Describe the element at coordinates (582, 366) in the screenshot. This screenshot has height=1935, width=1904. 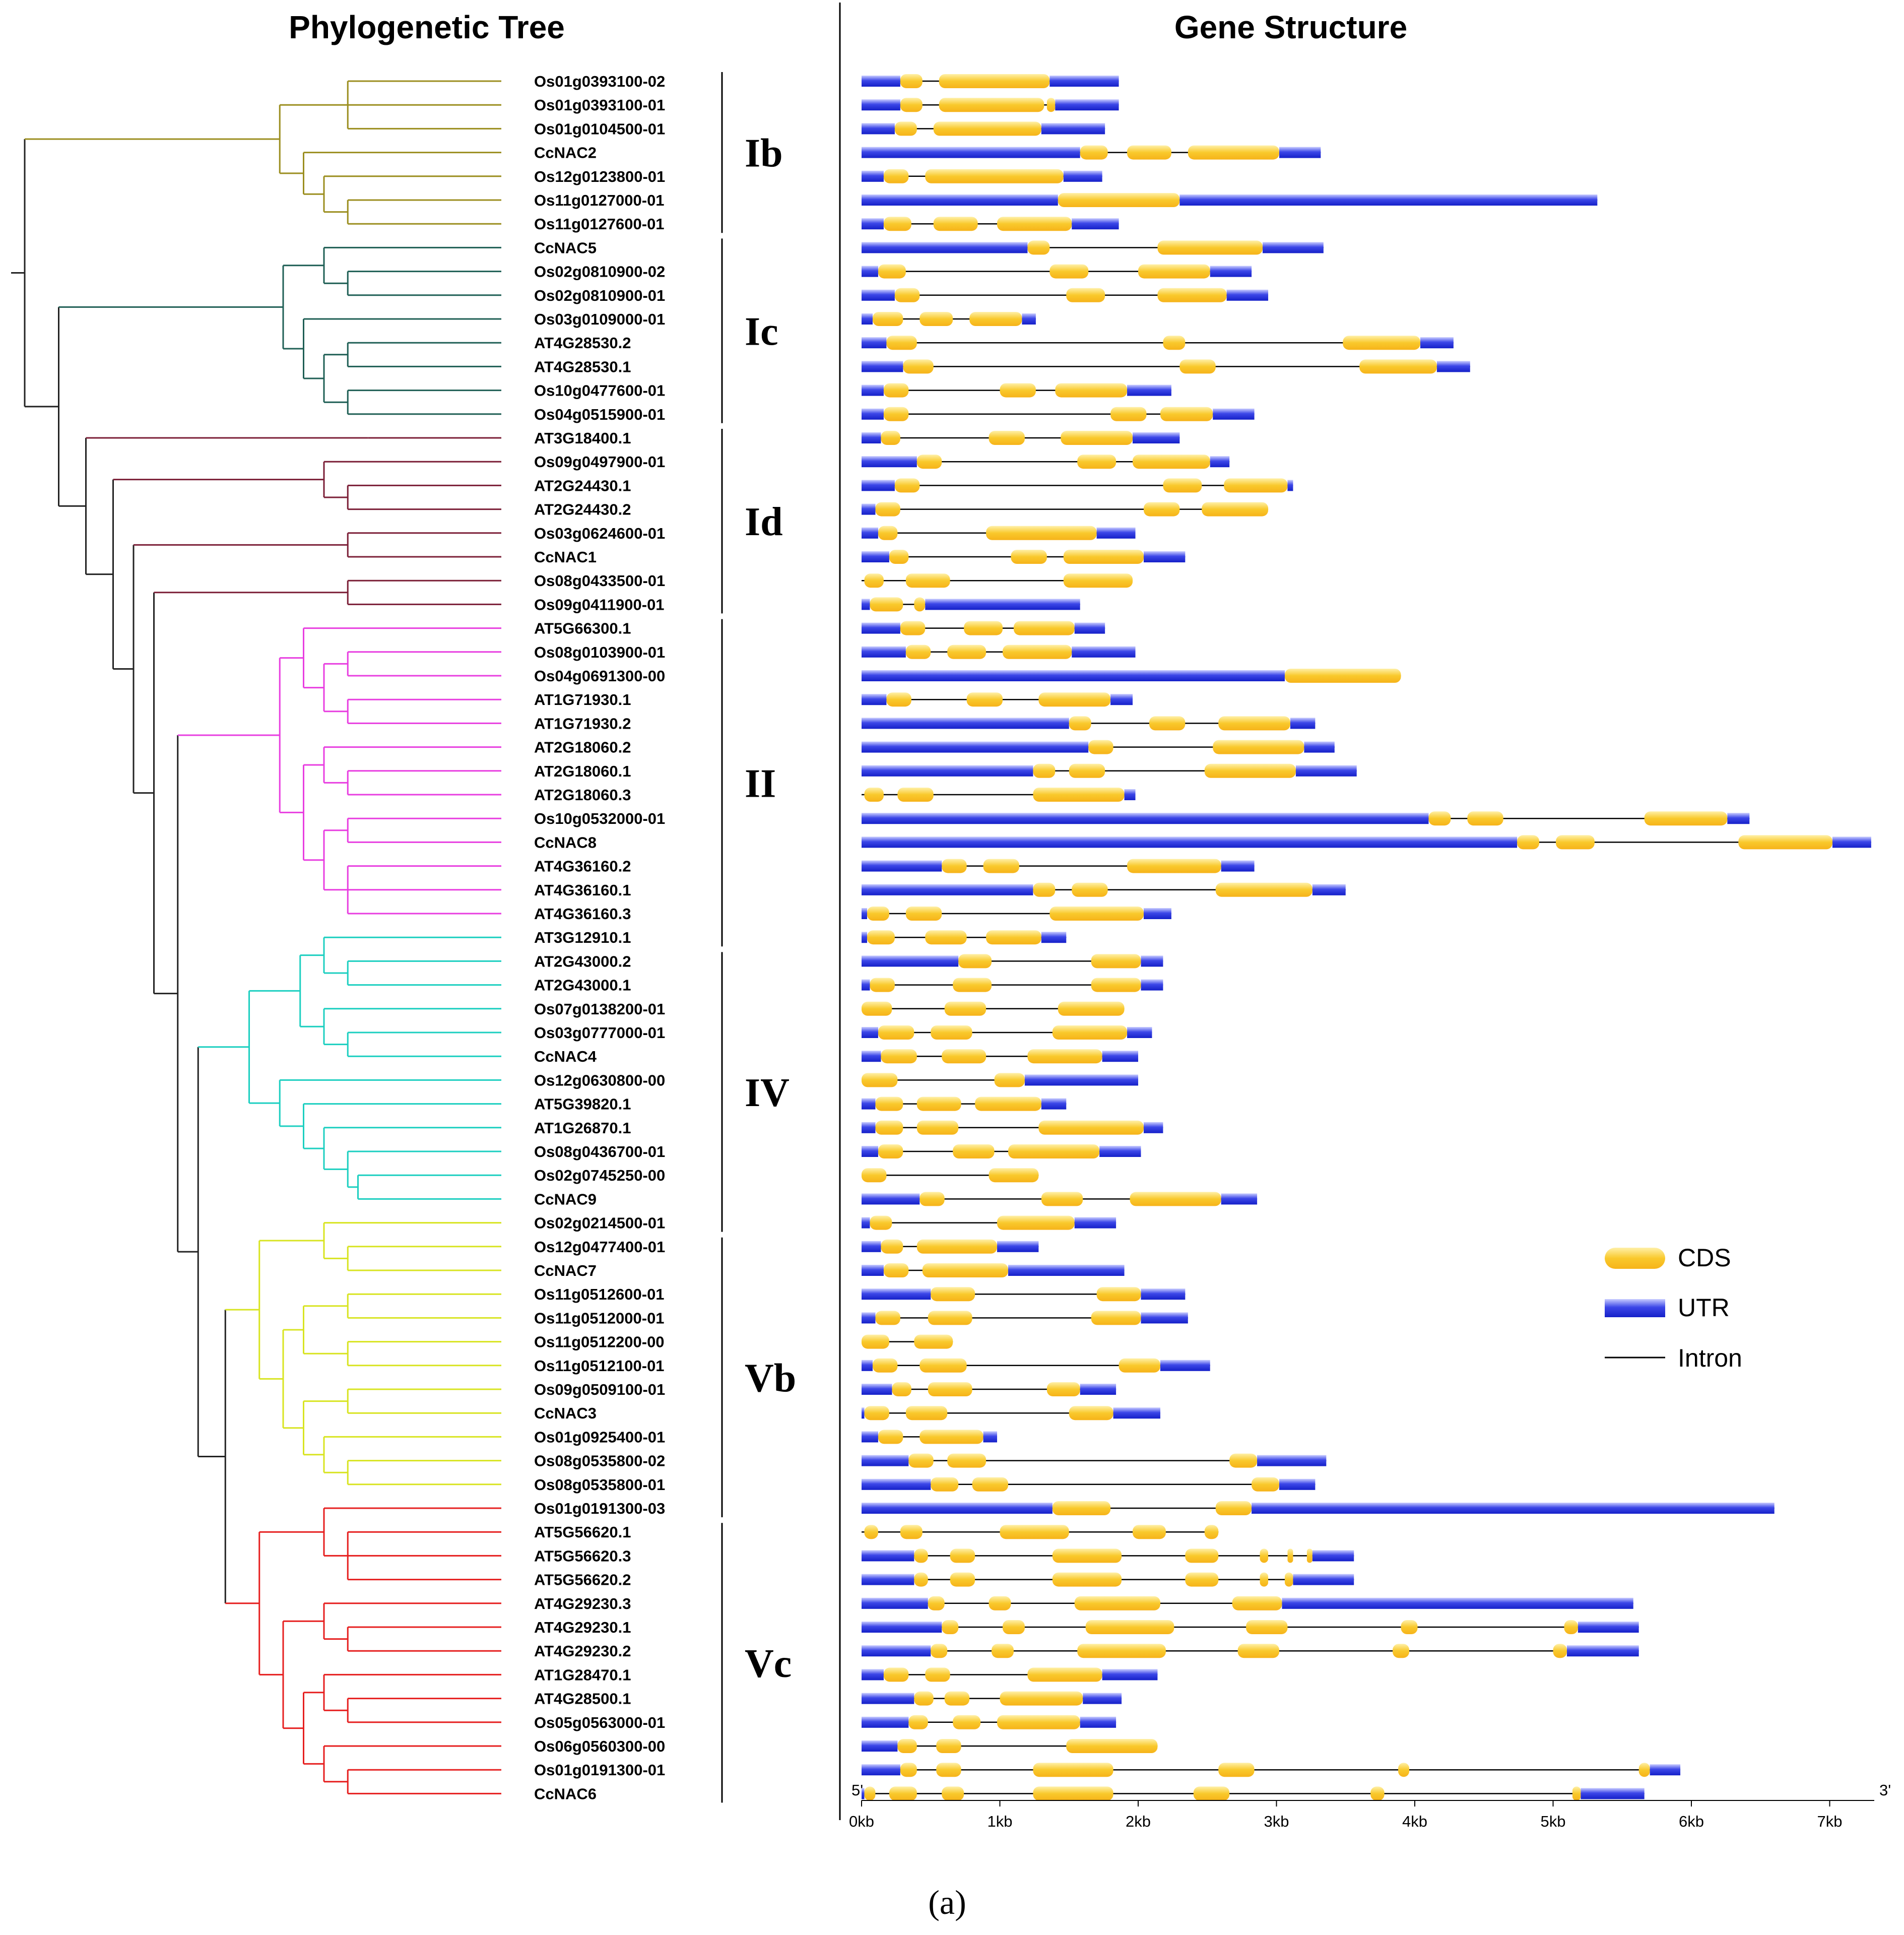
I see `gene-label: AT4G28530.1` at that location.